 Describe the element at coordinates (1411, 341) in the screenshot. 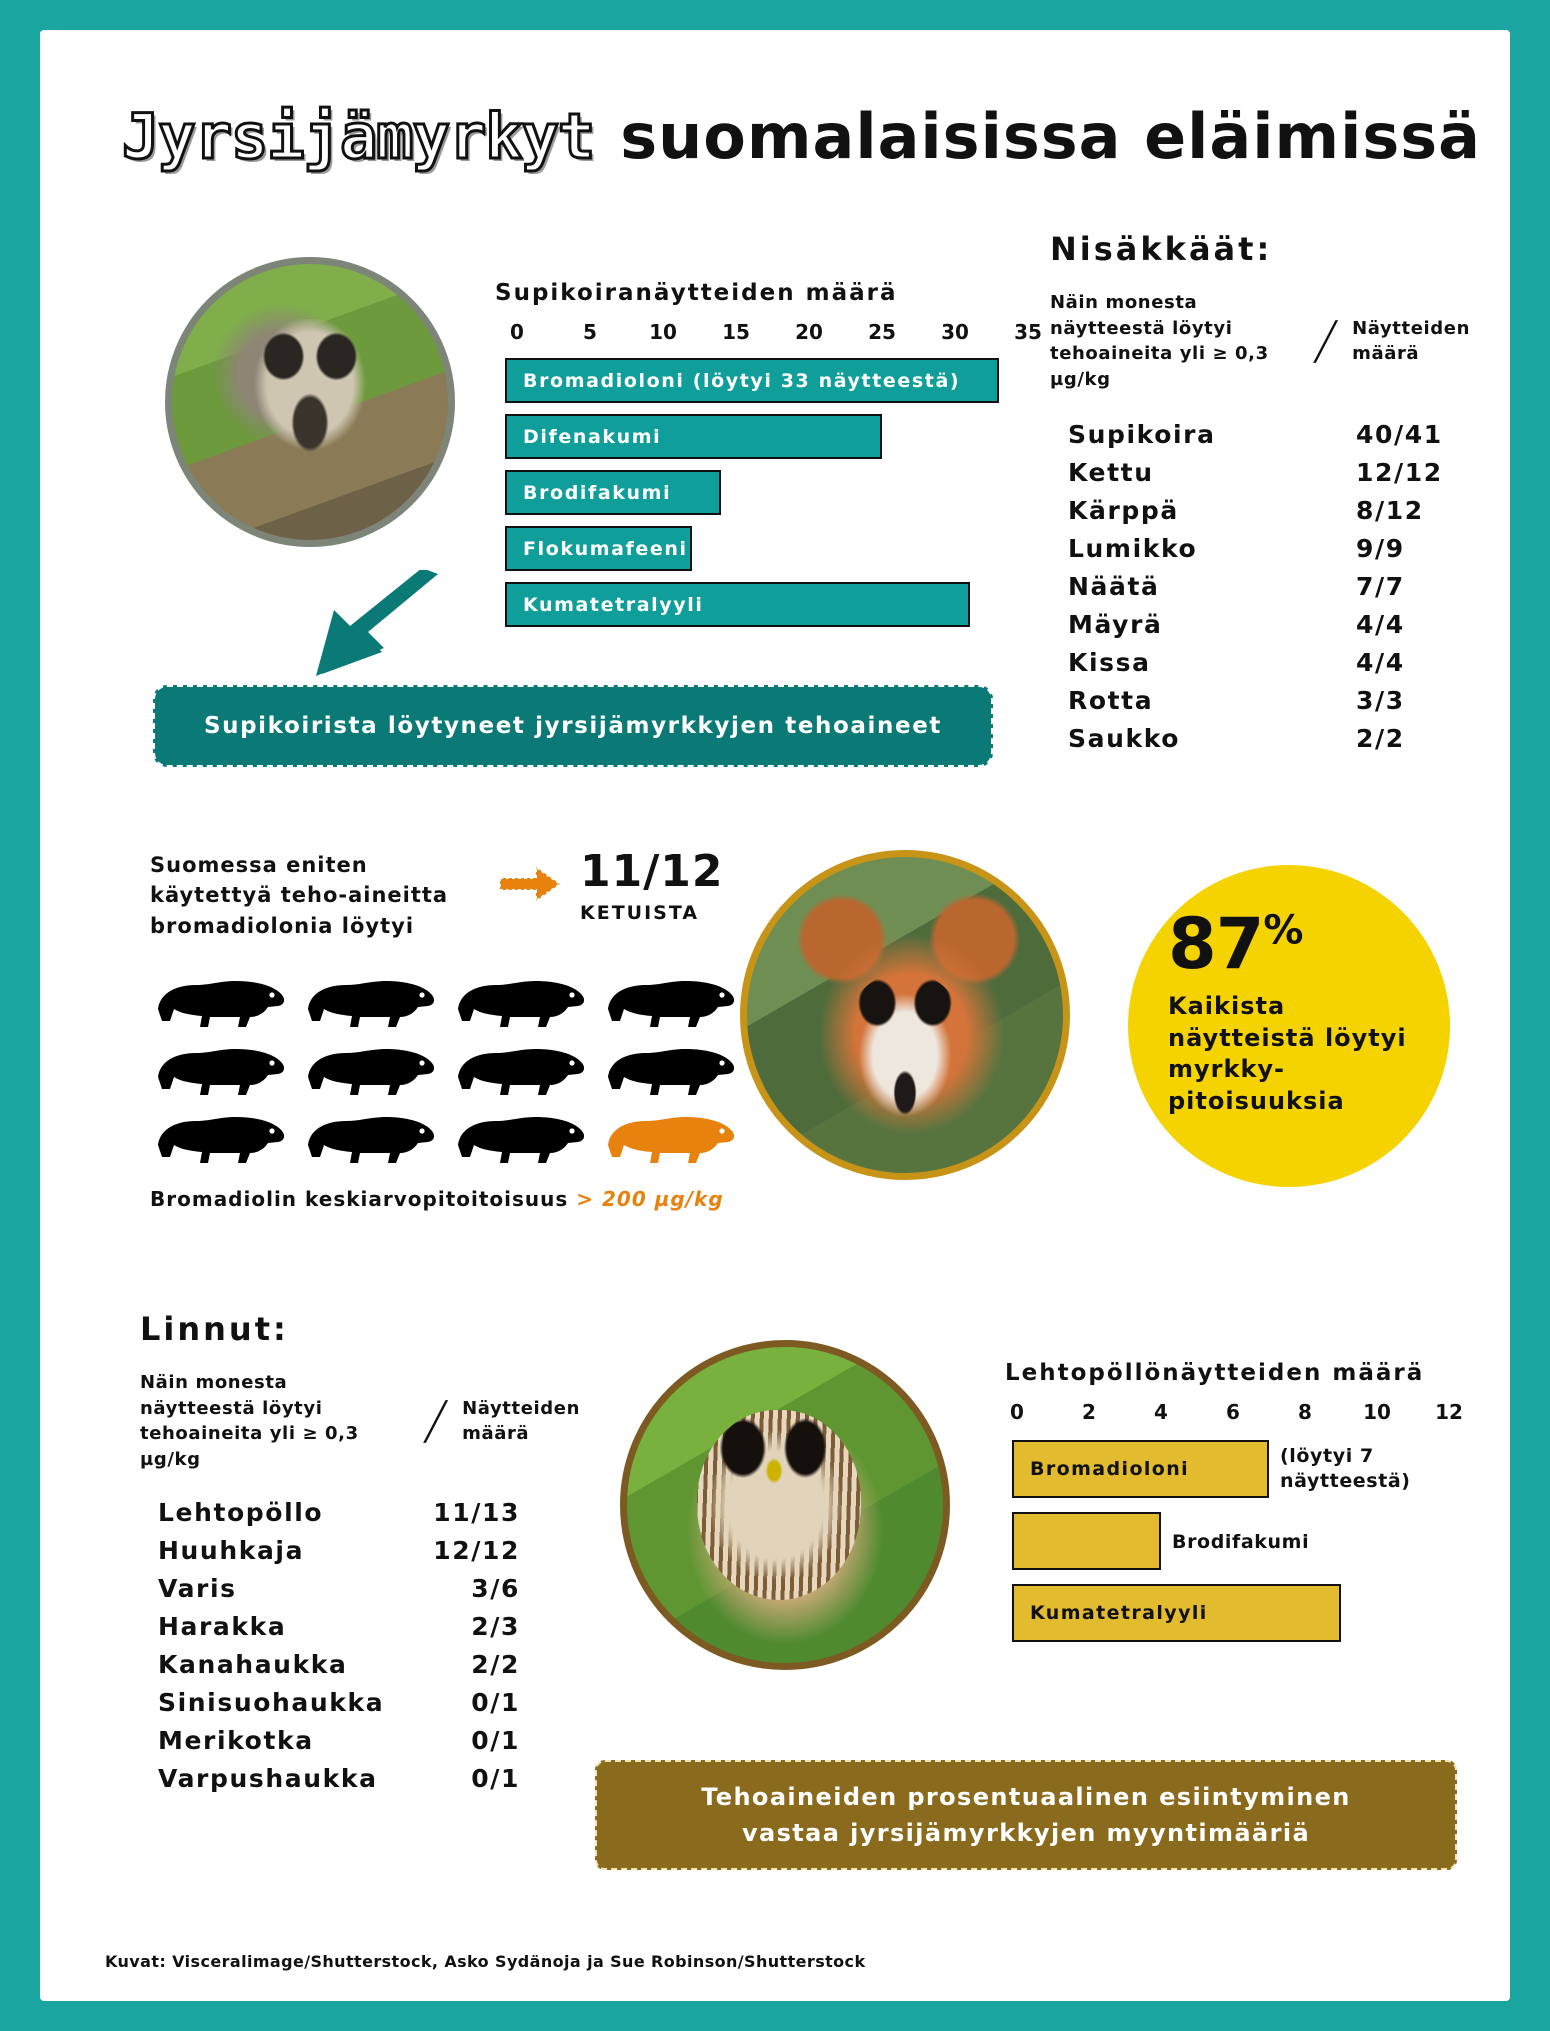

I see `mammals-legend-right: Näytteiden määrä` at that location.